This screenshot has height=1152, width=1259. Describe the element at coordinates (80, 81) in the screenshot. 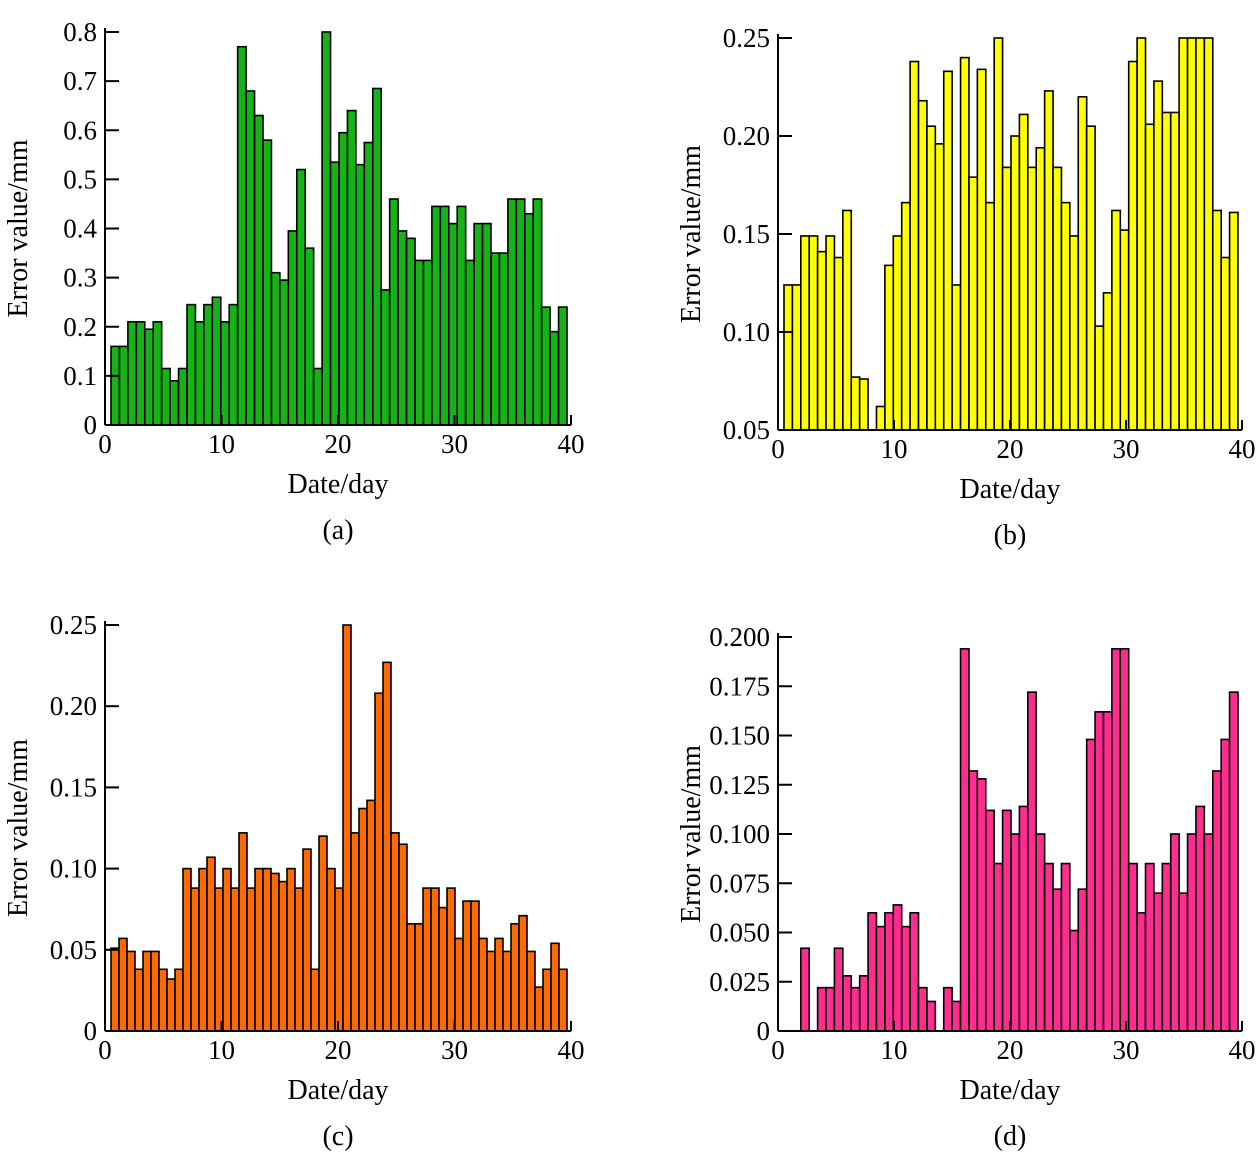

I see `y-tick-label: 0.7` at that location.